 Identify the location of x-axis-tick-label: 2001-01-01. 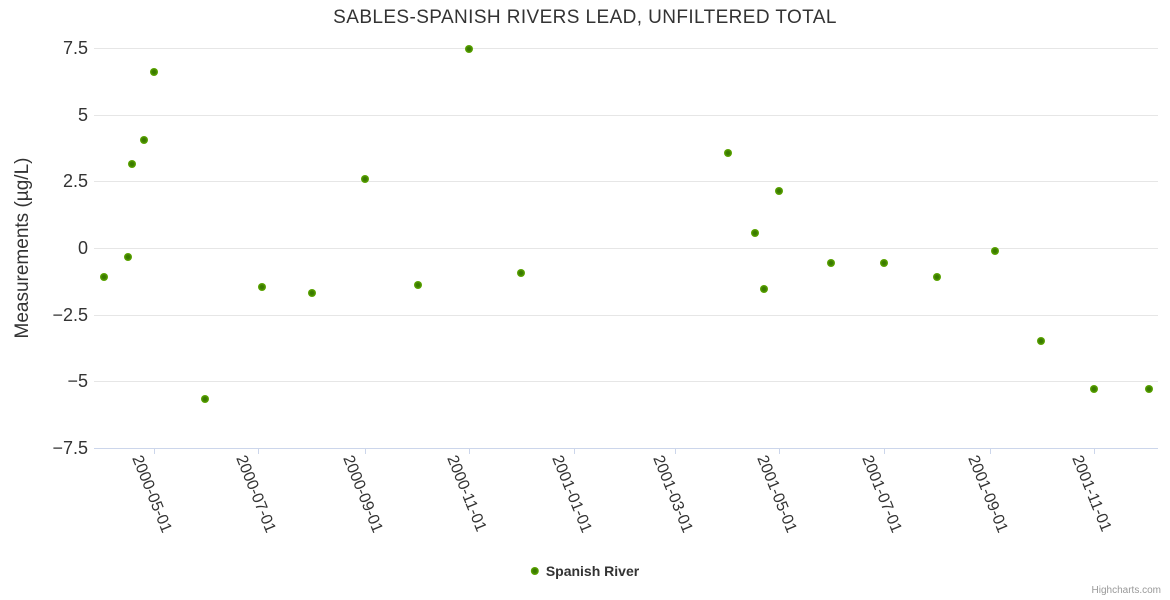
(571, 494).